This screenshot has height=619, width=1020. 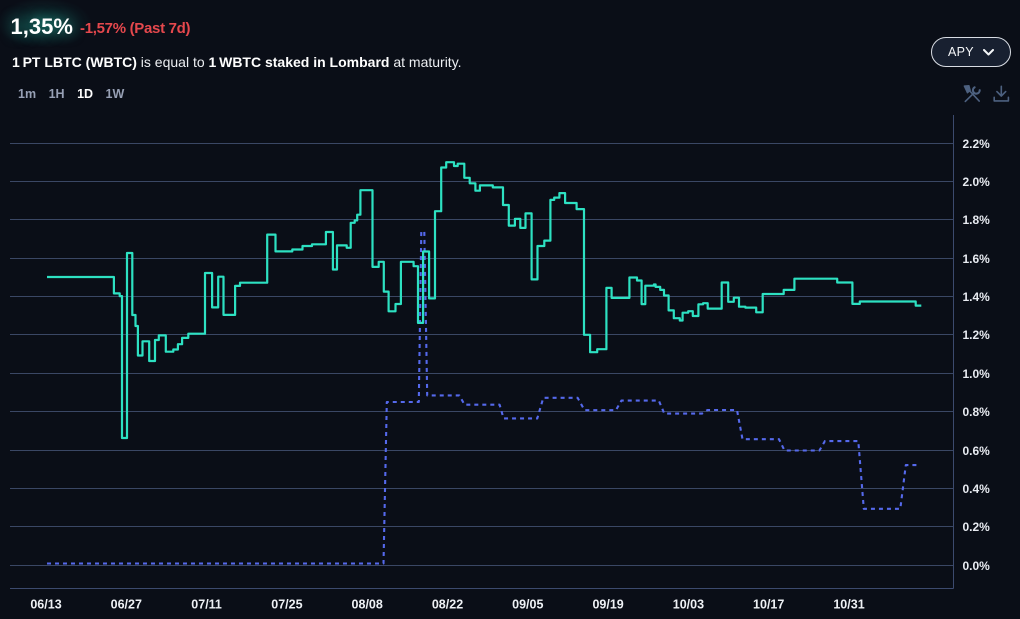 I want to click on svg-text: 1.4%, so click(x=977, y=297).